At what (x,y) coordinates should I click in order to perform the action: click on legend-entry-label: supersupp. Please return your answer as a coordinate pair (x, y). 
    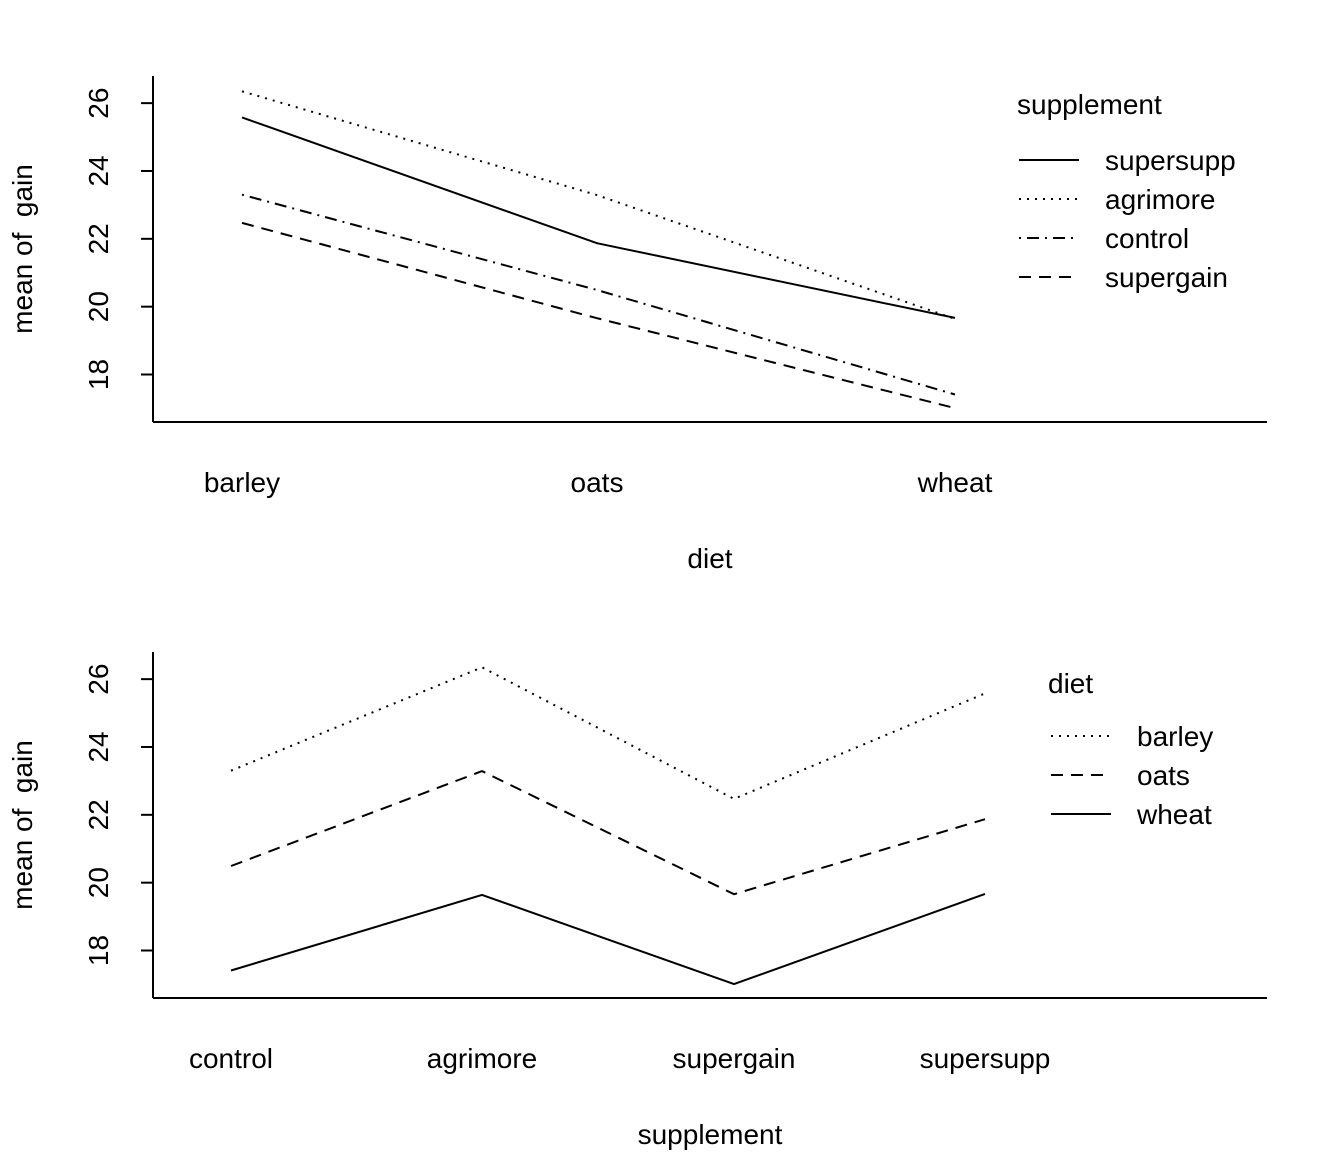
    Looking at the image, I should click on (1170, 160).